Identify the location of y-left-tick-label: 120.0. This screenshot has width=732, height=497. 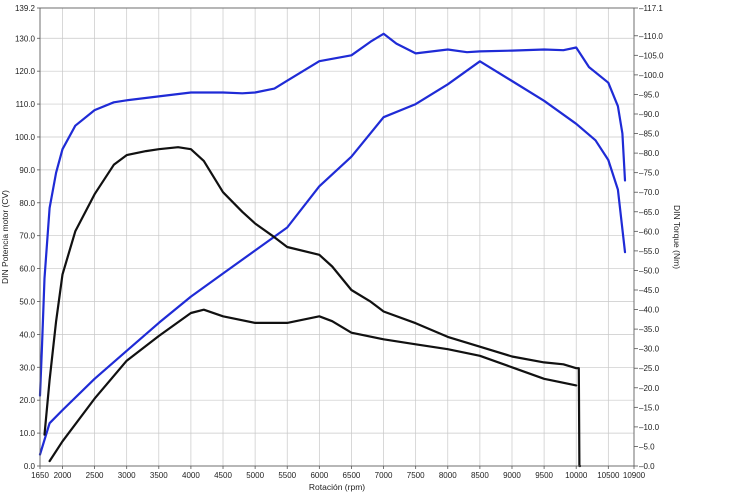
(25, 71).